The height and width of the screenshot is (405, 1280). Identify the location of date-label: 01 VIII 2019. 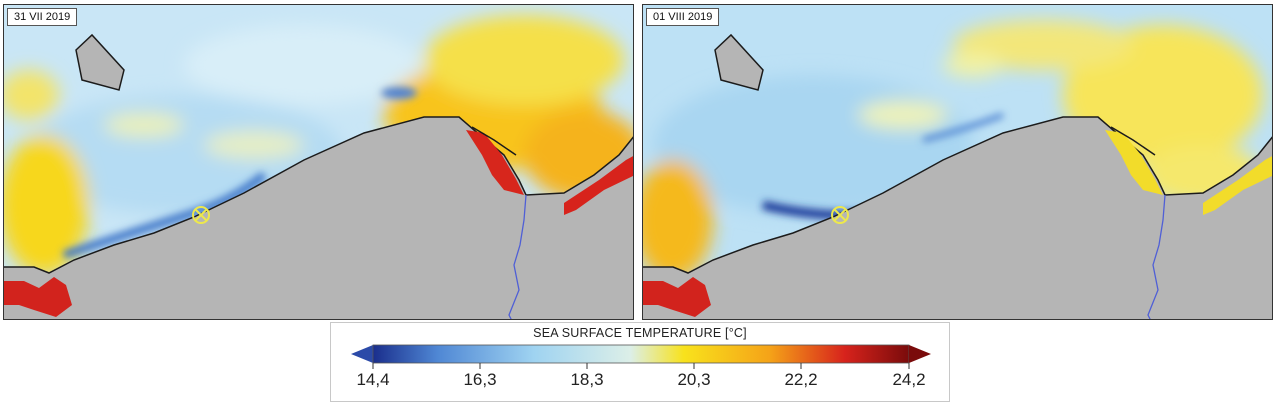
(683, 17).